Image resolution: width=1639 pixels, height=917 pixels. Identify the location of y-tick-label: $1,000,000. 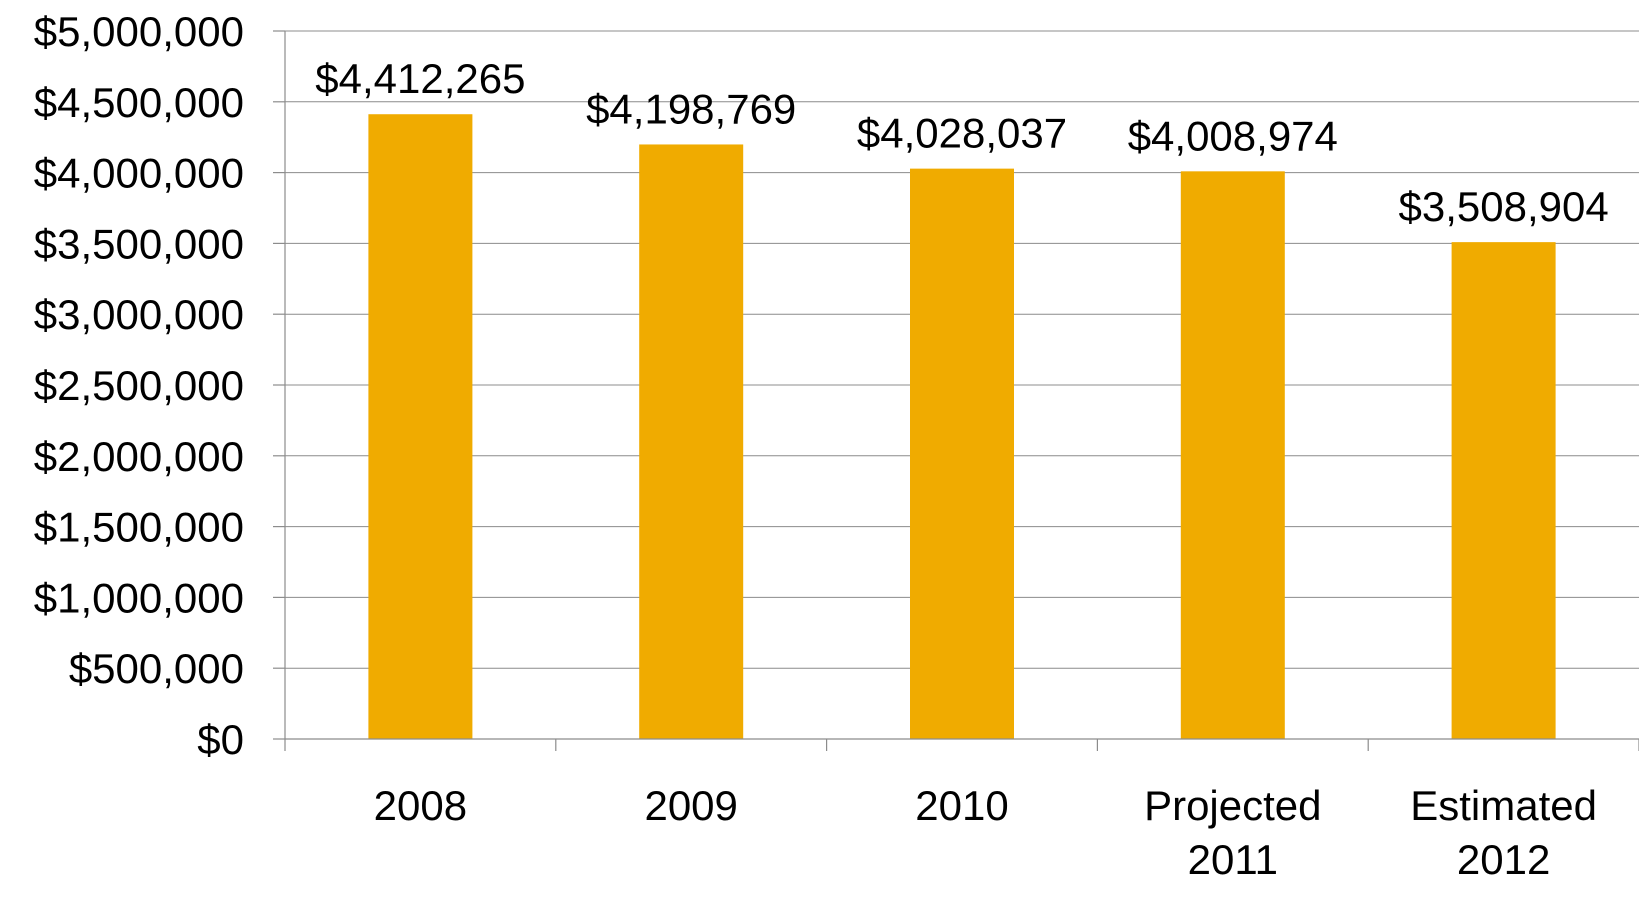
(139, 597).